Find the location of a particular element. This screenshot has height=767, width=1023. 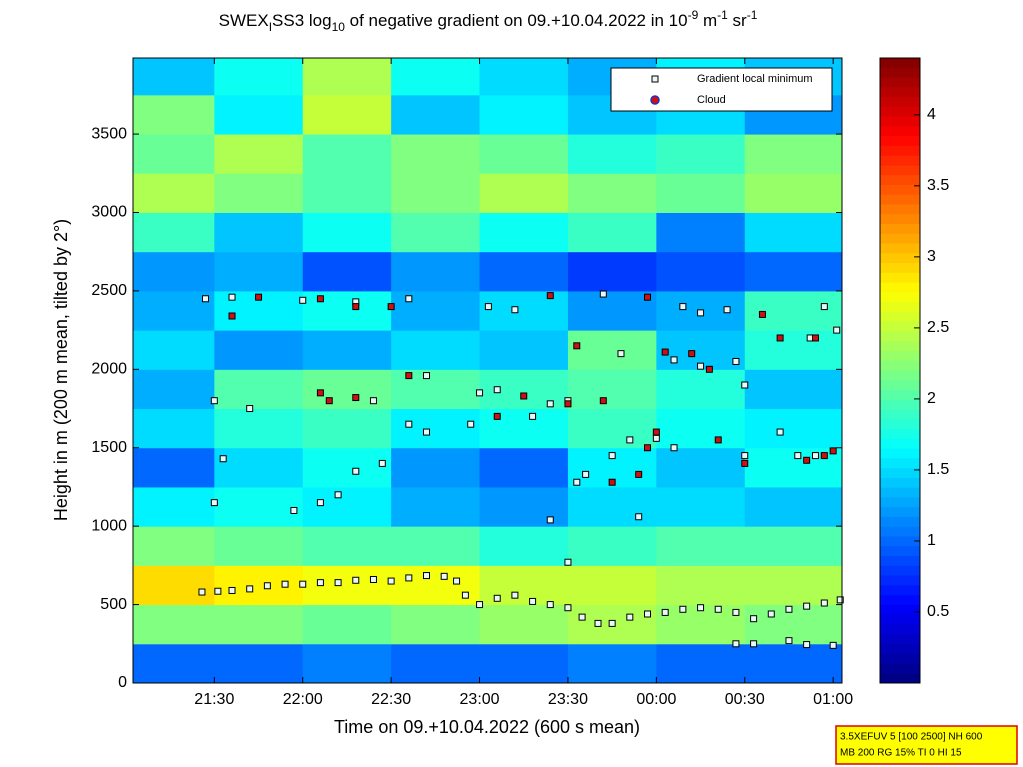

x-tick-label: 23:00 is located at coordinates (480, 699).